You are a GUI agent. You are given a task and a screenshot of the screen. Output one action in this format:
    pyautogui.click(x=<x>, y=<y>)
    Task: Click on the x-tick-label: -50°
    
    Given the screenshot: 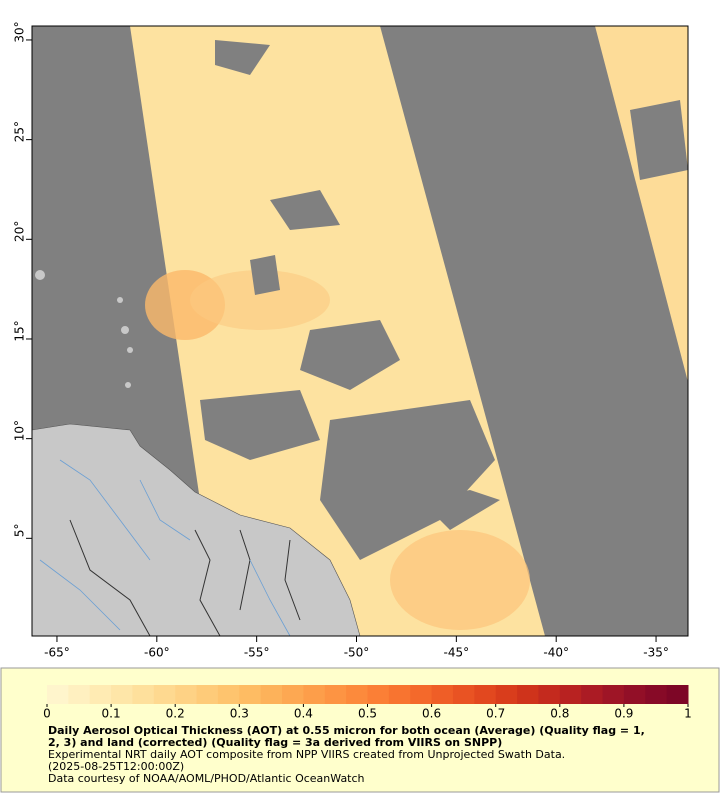 What is the action you would take?
    pyautogui.click(x=357, y=653)
    